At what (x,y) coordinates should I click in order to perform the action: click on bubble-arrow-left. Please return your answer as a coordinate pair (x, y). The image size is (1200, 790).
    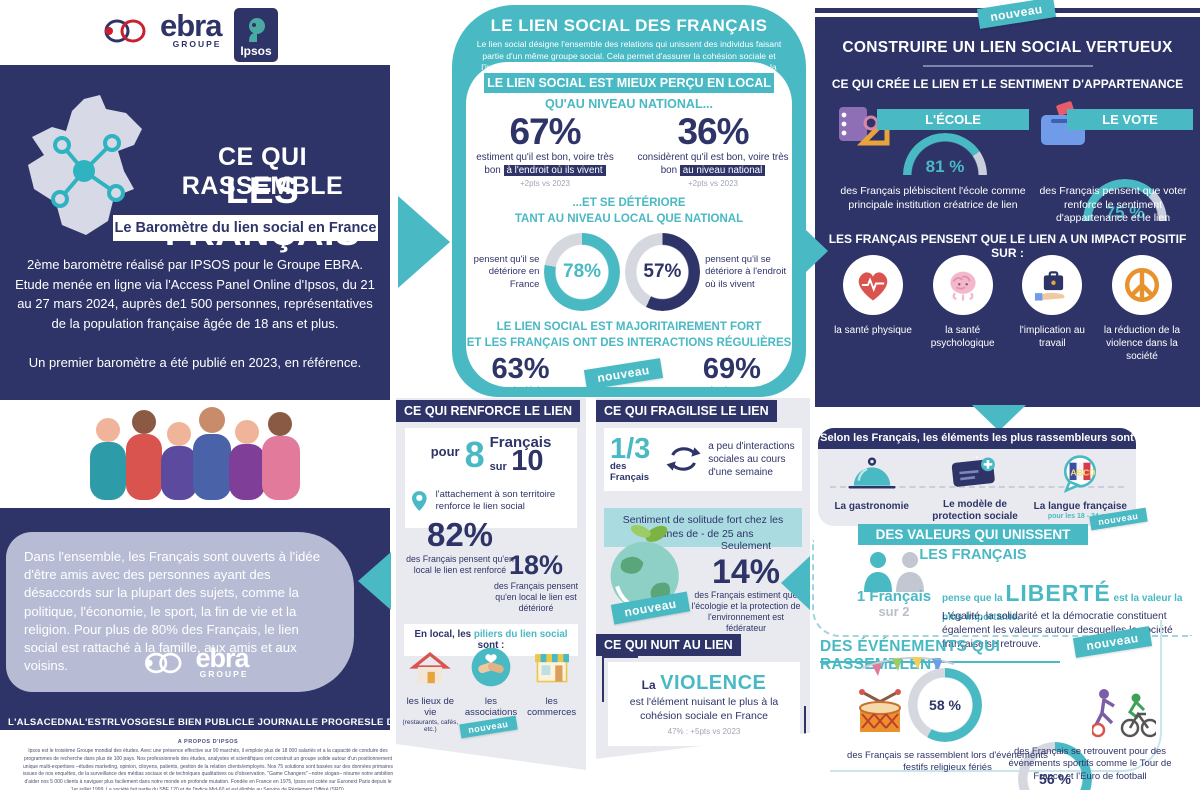
    Looking at the image, I should click on (374, 581).